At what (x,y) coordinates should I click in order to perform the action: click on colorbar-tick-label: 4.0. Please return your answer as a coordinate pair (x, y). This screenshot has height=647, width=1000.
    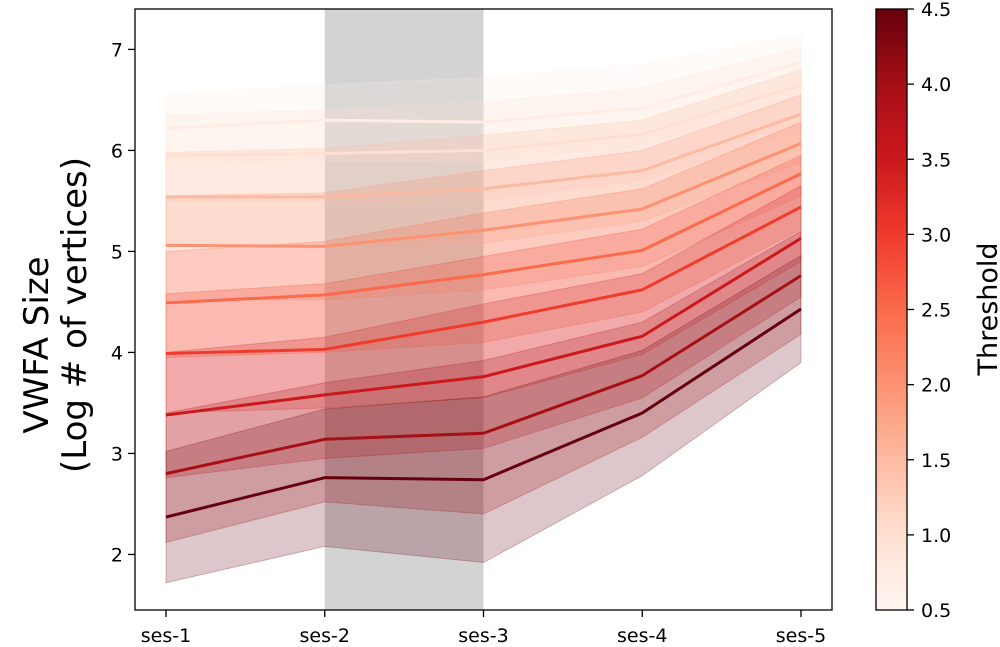
    Looking at the image, I should click on (936, 85).